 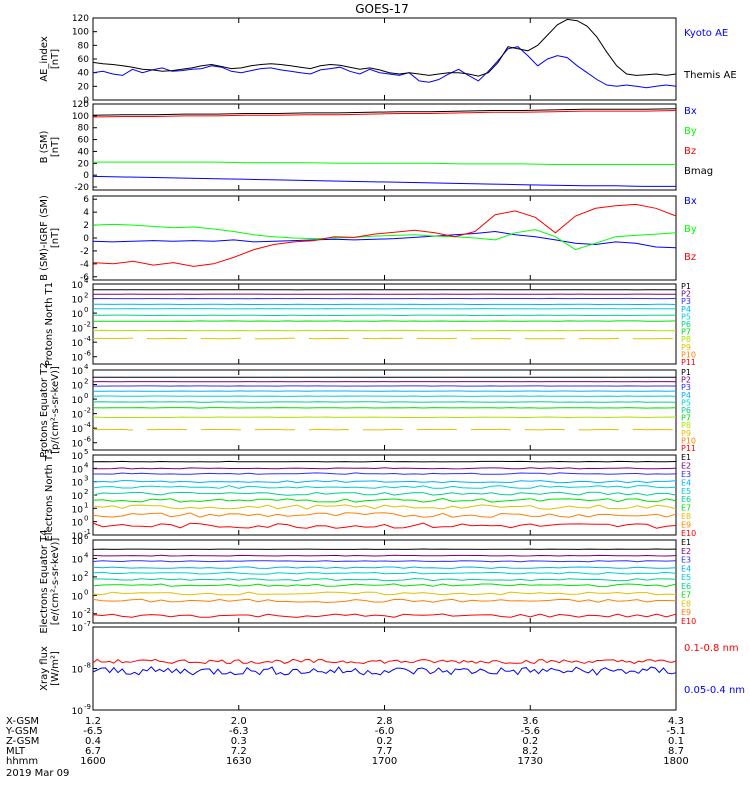 I want to click on footer-value: 2.8, so click(x=385, y=721).